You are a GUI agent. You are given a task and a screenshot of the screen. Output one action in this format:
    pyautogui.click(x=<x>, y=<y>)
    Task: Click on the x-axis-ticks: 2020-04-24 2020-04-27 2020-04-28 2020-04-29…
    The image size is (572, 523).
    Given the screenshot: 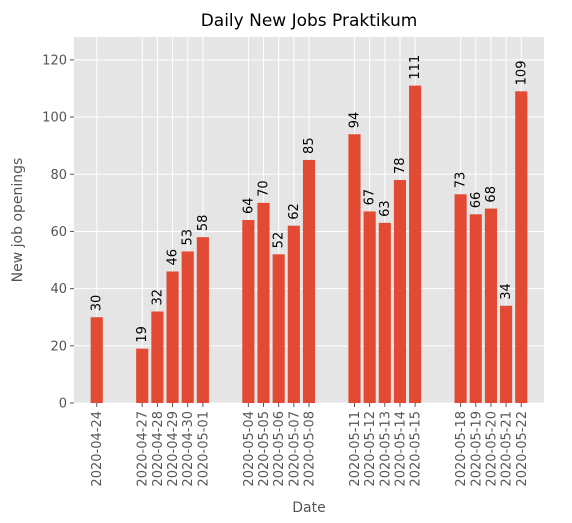 What is the action you would take?
    pyautogui.click(x=310, y=445)
    